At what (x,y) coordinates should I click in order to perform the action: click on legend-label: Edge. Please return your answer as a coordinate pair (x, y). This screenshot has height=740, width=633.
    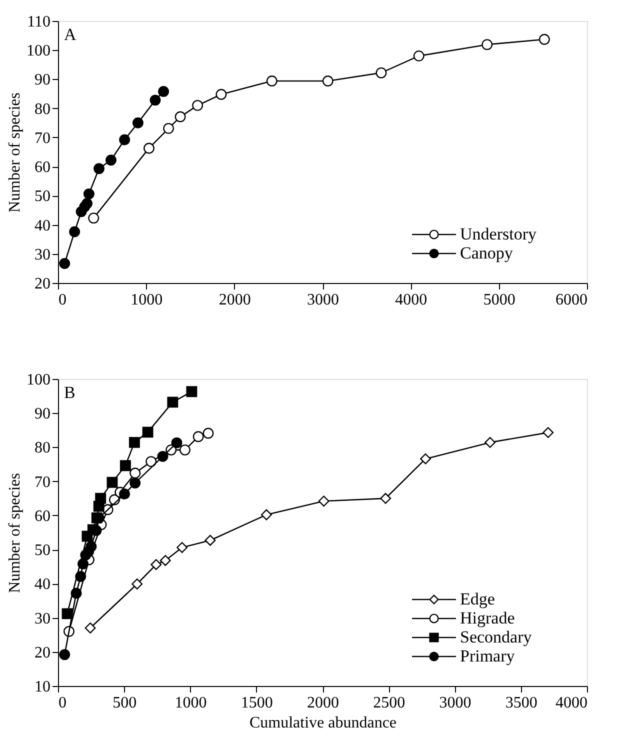
    Looking at the image, I should click on (477, 599).